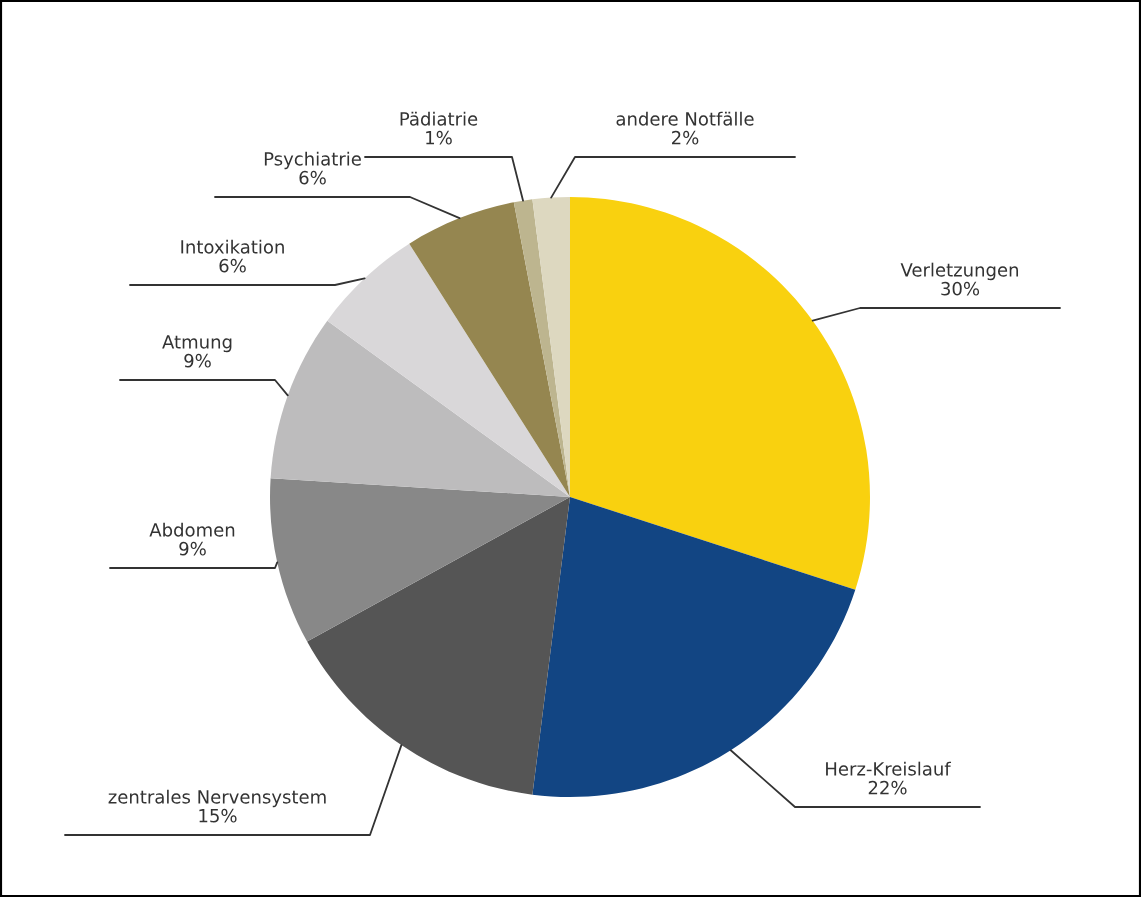 The width and height of the screenshot is (1141, 897). What do you see at coordinates (197, 344) in the screenshot?
I see `slice-label: Atmung` at bounding box center [197, 344].